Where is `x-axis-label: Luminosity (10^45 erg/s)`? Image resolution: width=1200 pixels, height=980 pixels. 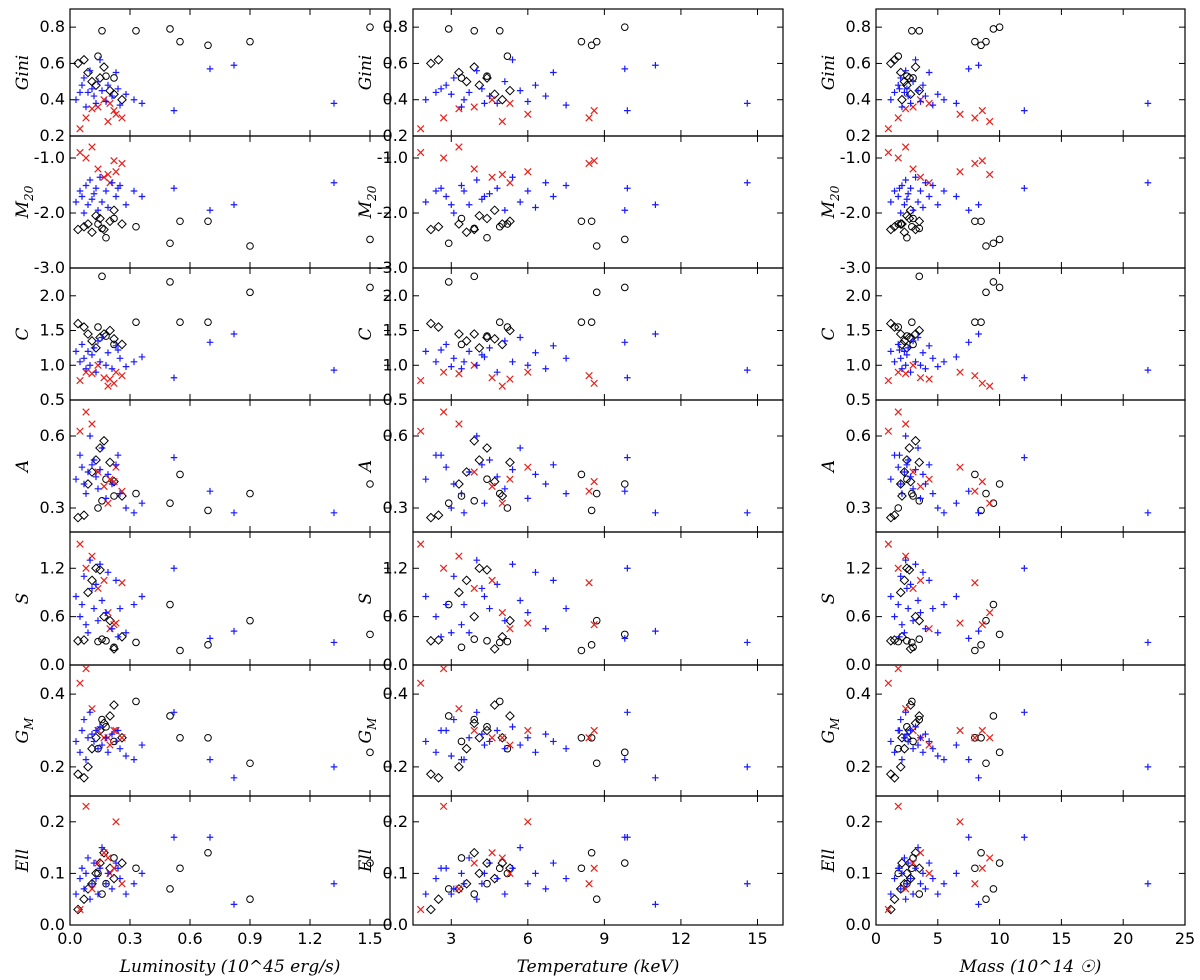
x-axis-label: Luminosity (10^45 erg/s) is located at coordinates (230, 967).